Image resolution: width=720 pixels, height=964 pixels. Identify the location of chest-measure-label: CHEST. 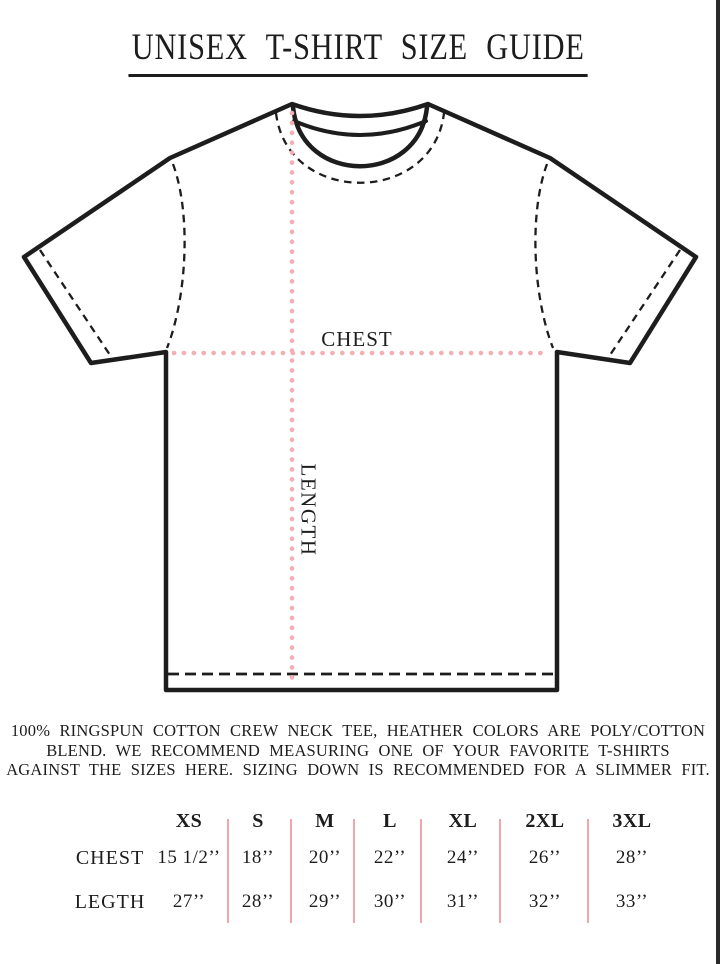
(357, 339).